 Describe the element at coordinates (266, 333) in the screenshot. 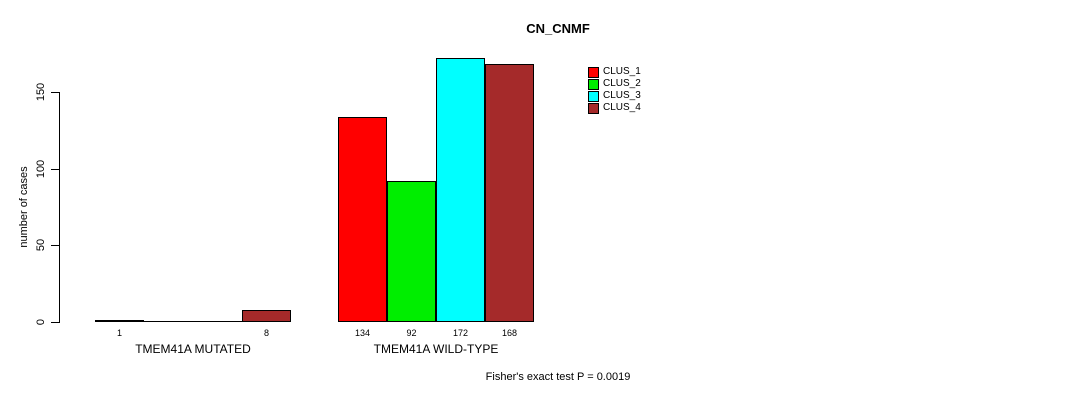

I see `bar-value-label: 8` at that location.